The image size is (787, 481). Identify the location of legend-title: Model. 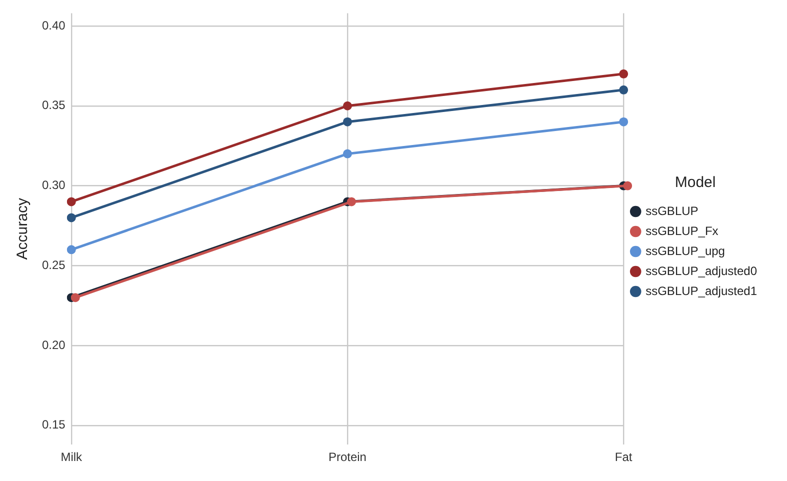
(695, 183).